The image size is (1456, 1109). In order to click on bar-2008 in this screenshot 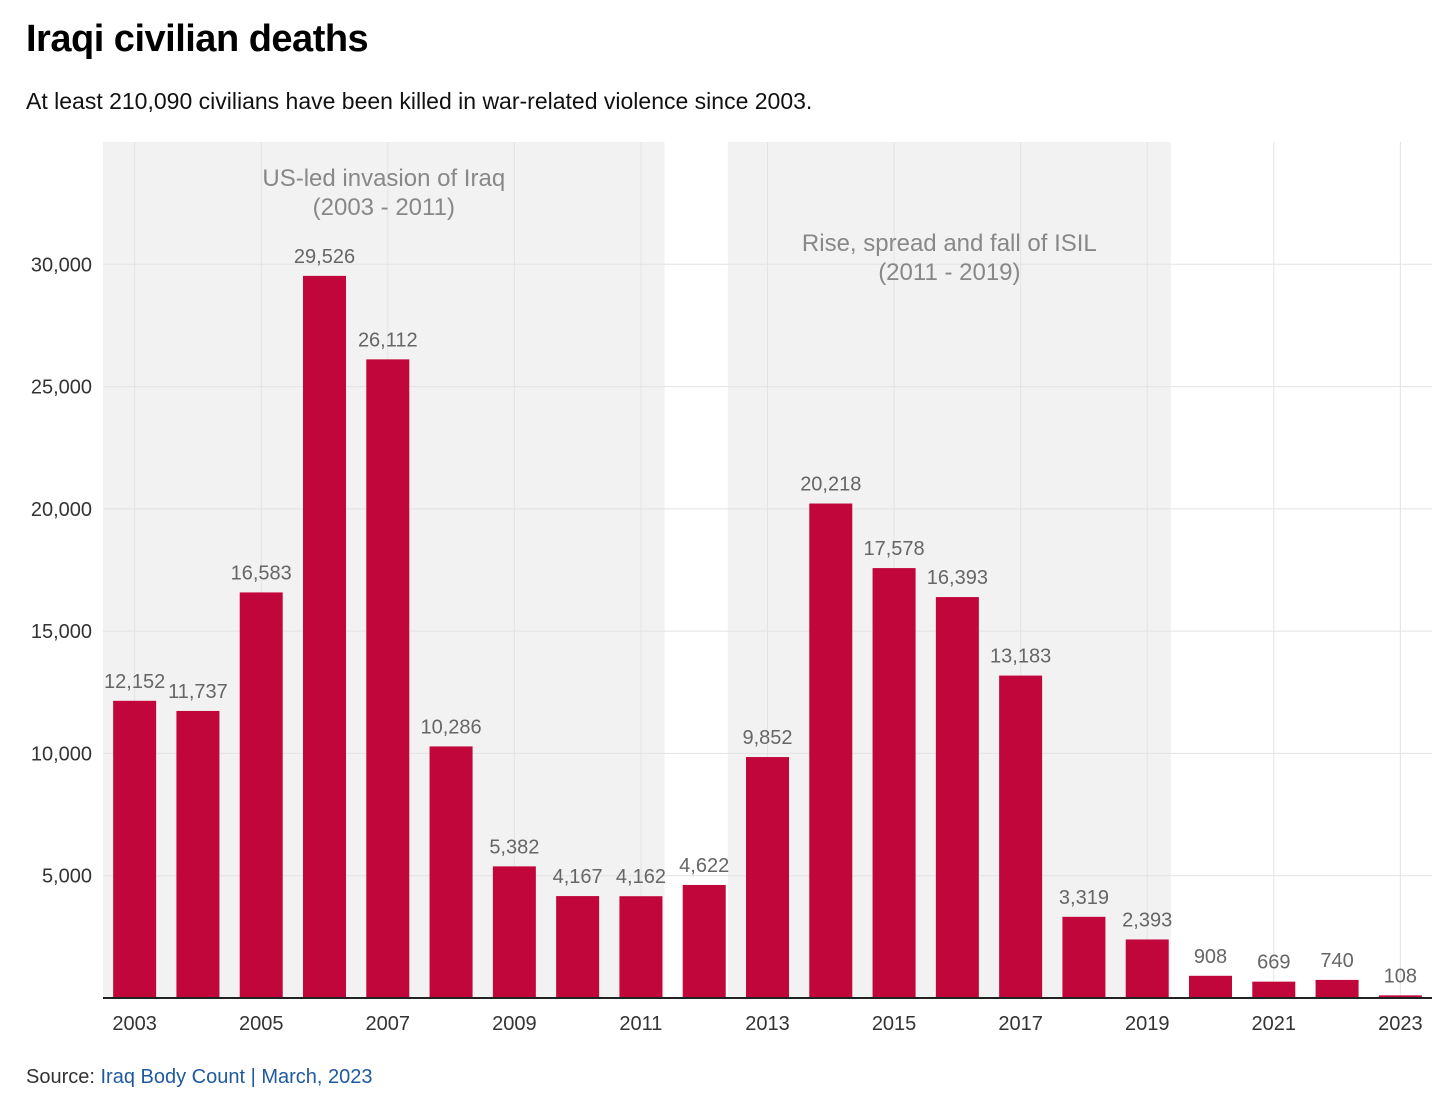, I will do `click(451, 872)`.